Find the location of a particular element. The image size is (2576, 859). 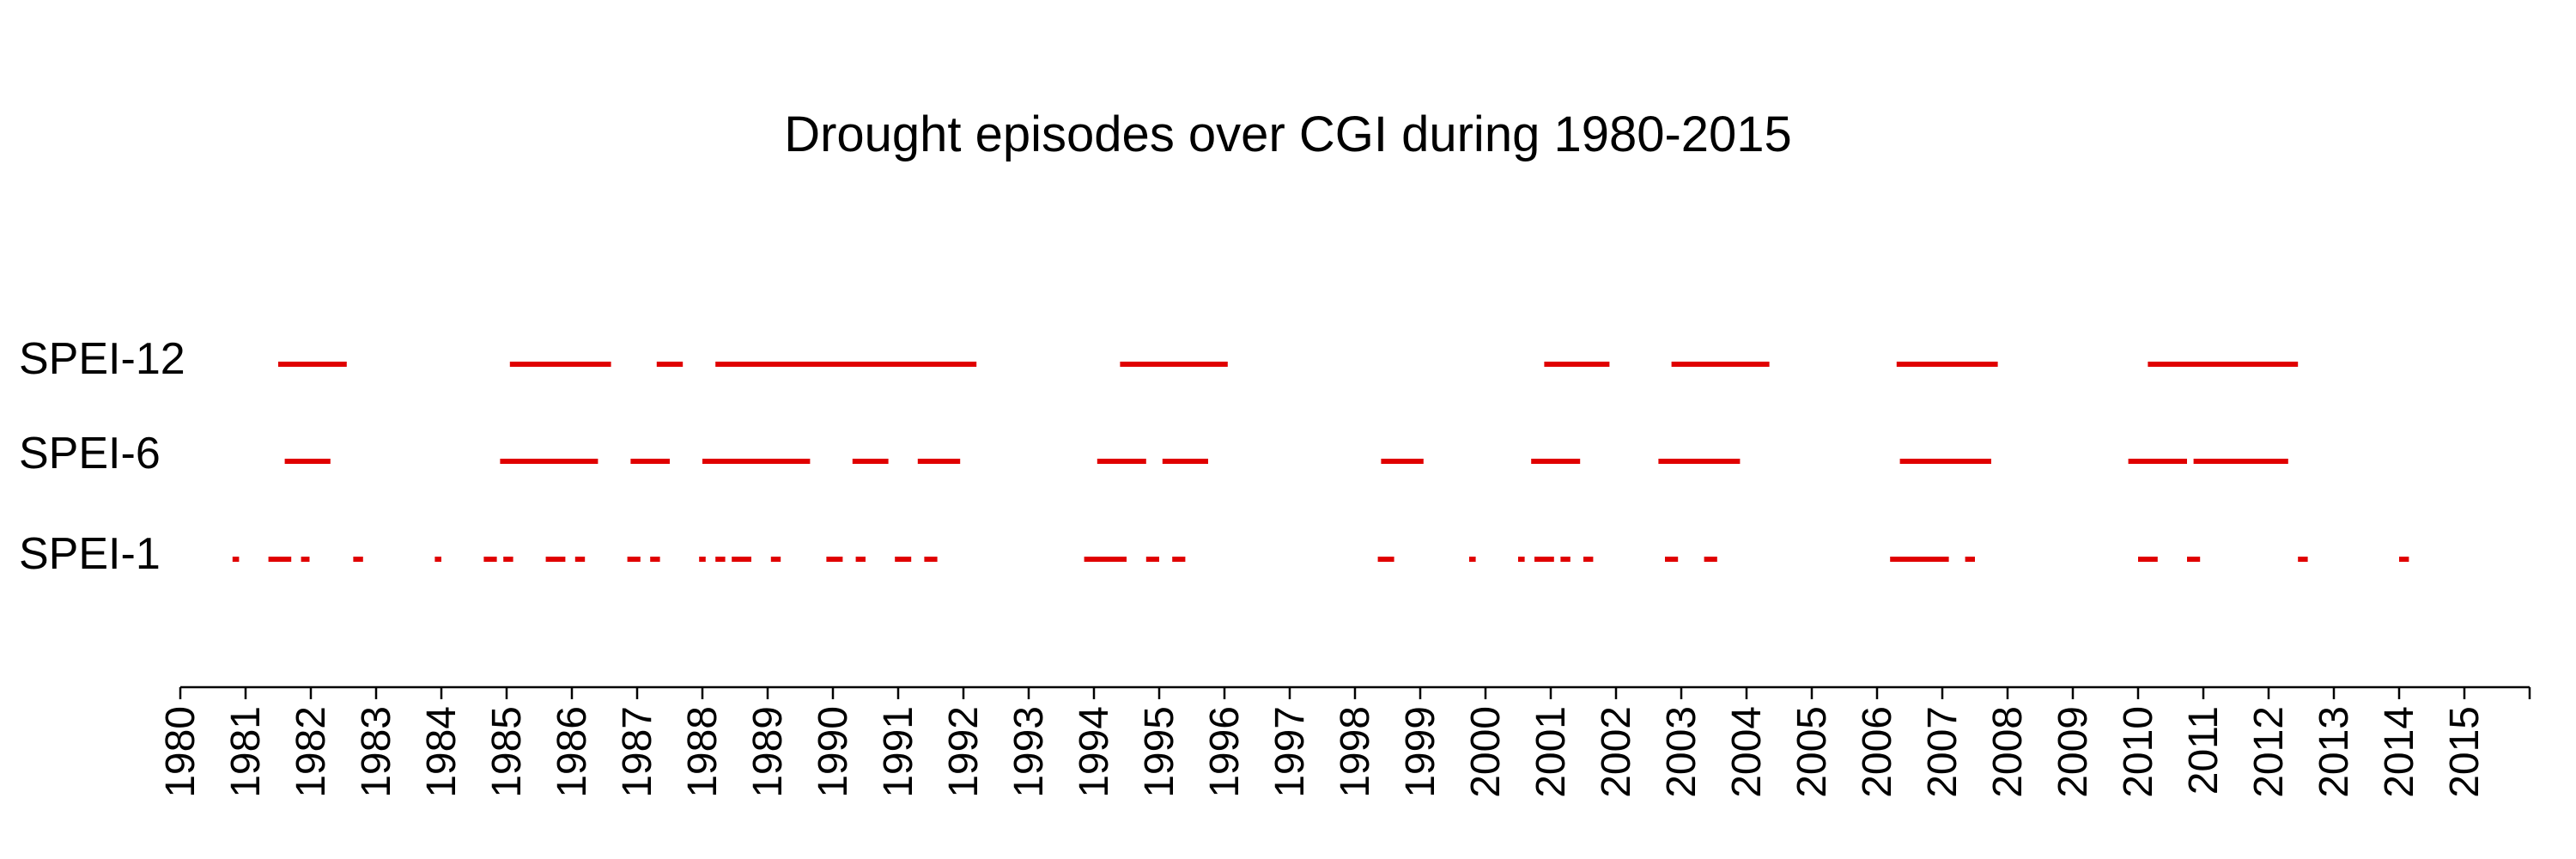

x-tick-label-1987: 1987 is located at coordinates (638, 752).